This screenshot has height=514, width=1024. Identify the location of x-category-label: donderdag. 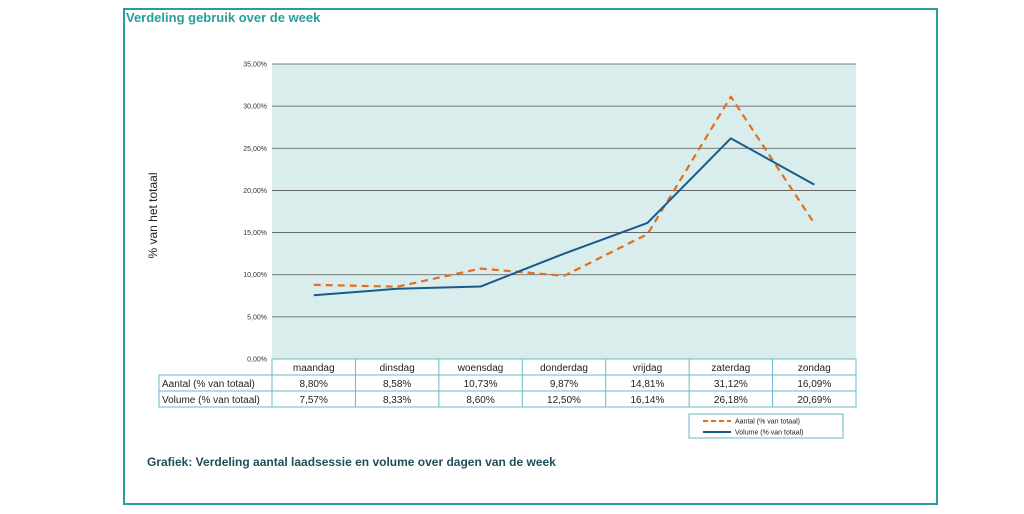
(564, 368).